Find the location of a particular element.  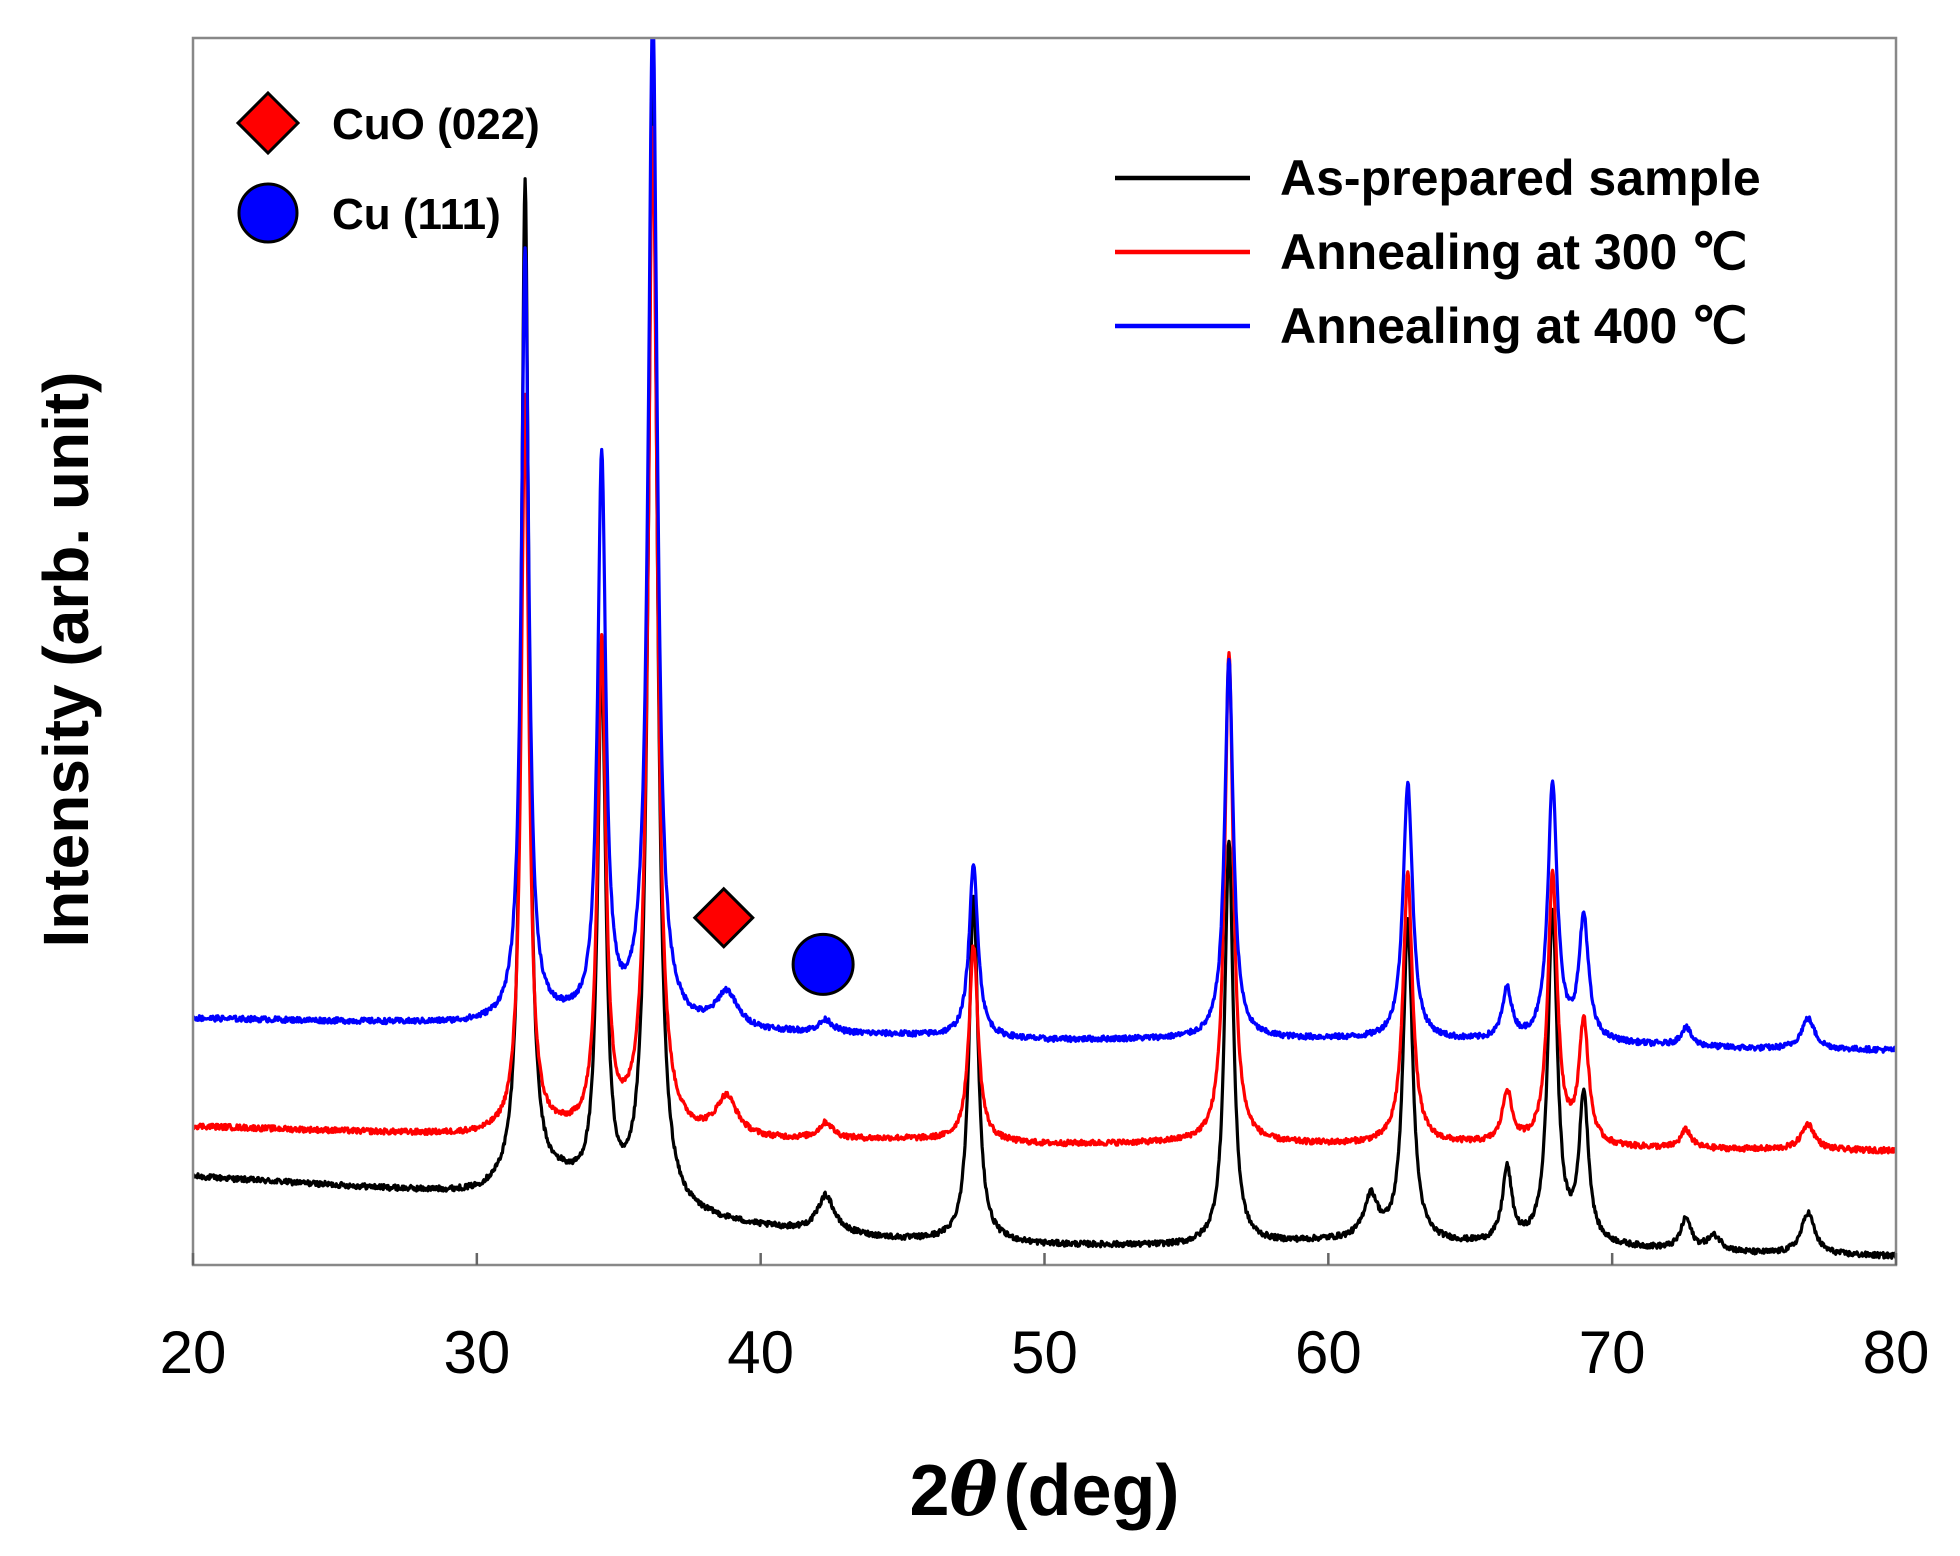

x-axis-title-unit: (deg) is located at coordinates (1092, 1491).